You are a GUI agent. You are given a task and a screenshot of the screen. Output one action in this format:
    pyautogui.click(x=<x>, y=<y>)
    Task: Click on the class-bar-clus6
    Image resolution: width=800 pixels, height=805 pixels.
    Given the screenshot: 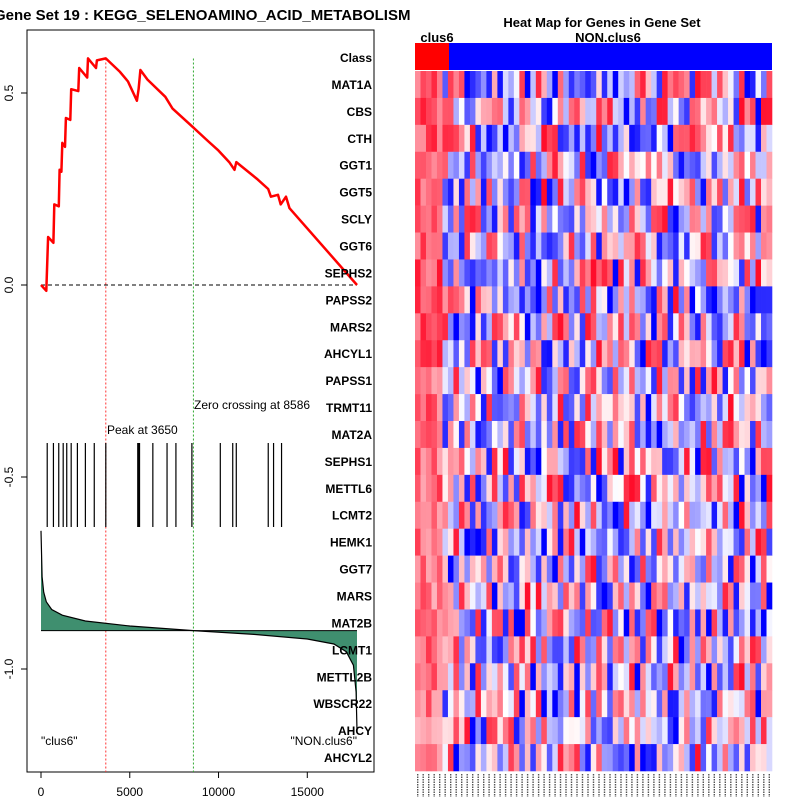 What is the action you would take?
    pyautogui.click(x=432, y=56)
    